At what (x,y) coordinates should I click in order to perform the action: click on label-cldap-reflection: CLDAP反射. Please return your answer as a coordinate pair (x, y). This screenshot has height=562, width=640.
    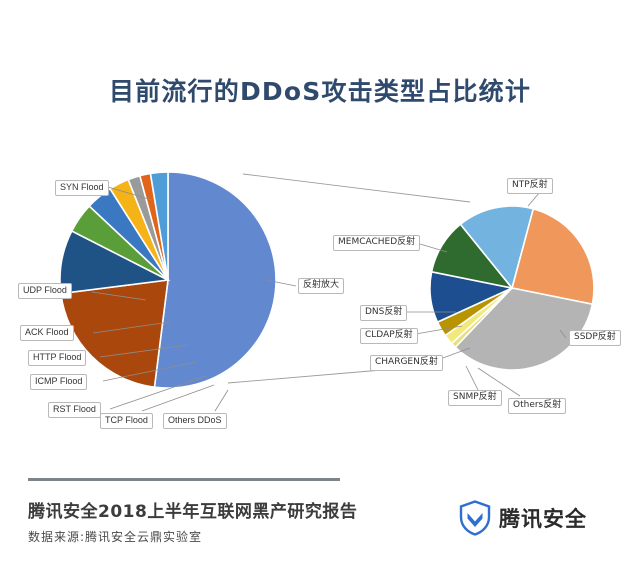
    Looking at the image, I should click on (389, 336).